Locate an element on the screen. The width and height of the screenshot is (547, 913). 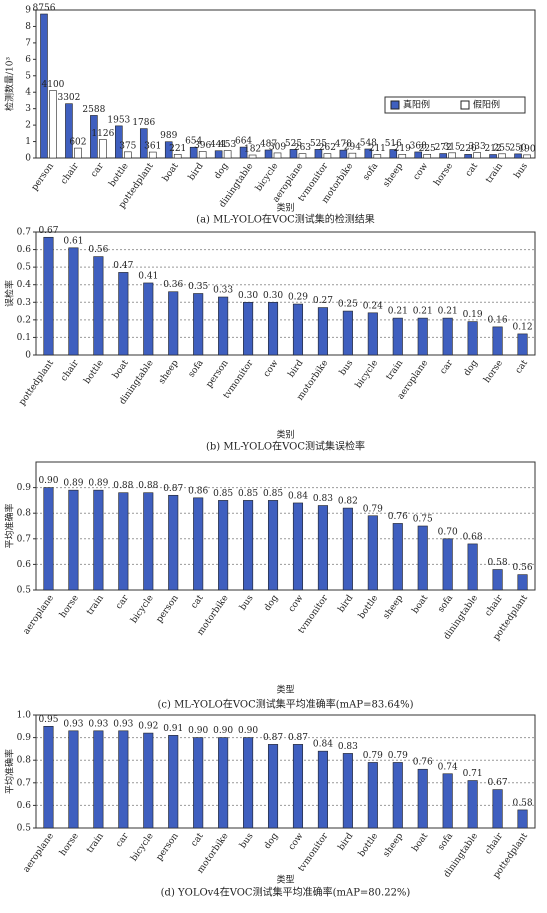
value-label: 0.83 is located at coordinates (348, 747).